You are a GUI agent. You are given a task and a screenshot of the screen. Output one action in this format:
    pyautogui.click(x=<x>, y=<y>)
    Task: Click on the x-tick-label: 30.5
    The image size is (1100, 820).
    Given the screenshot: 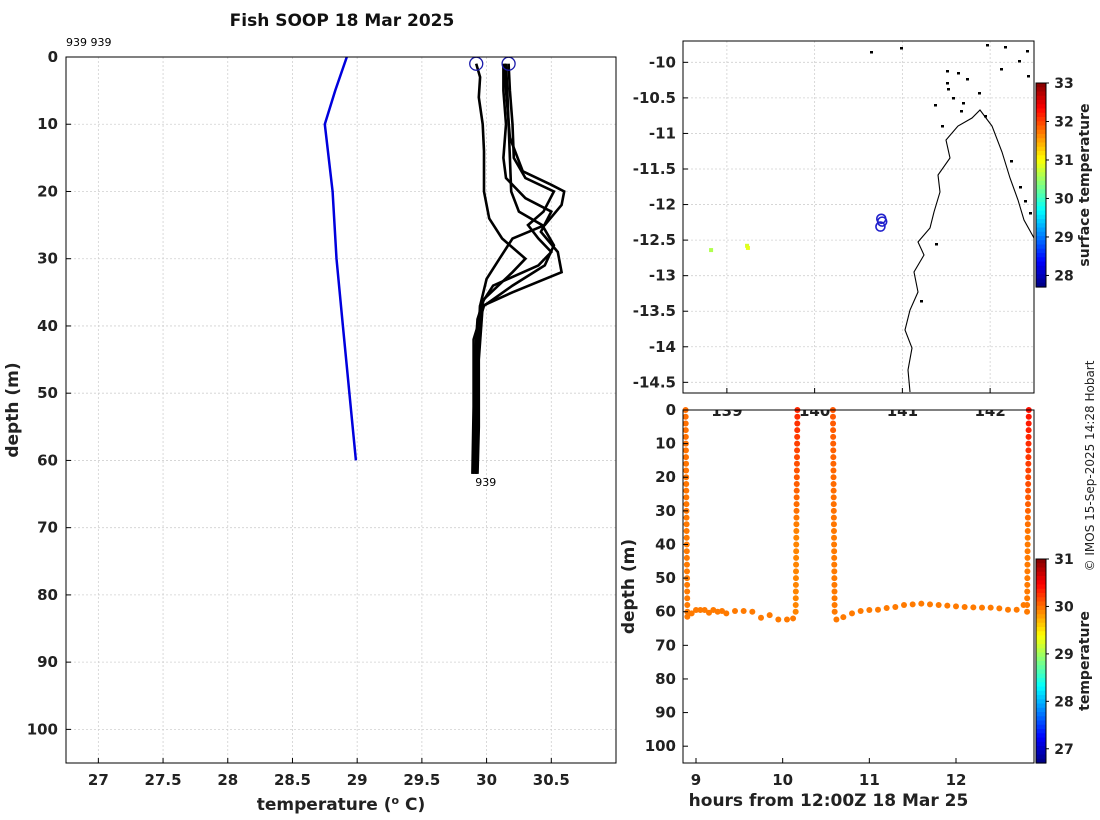 What is the action you would take?
    pyautogui.click(x=551, y=780)
    